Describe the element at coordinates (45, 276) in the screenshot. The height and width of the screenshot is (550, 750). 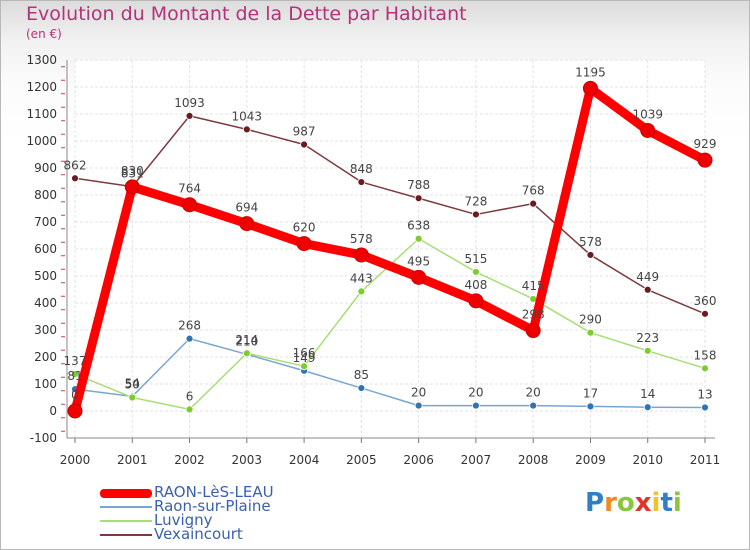
I see `y-tick-label: 500` at that location.